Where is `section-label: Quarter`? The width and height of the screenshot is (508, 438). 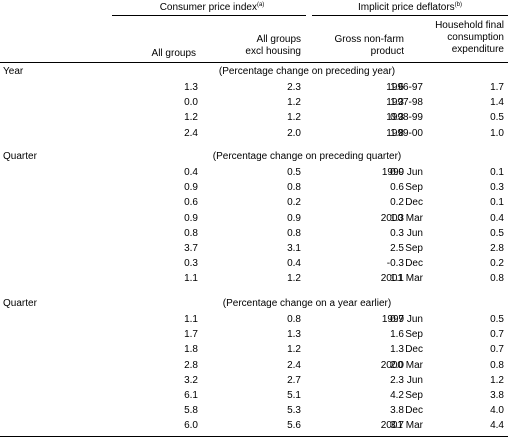 section-label: Quarter is located at coordinates (20, 156).